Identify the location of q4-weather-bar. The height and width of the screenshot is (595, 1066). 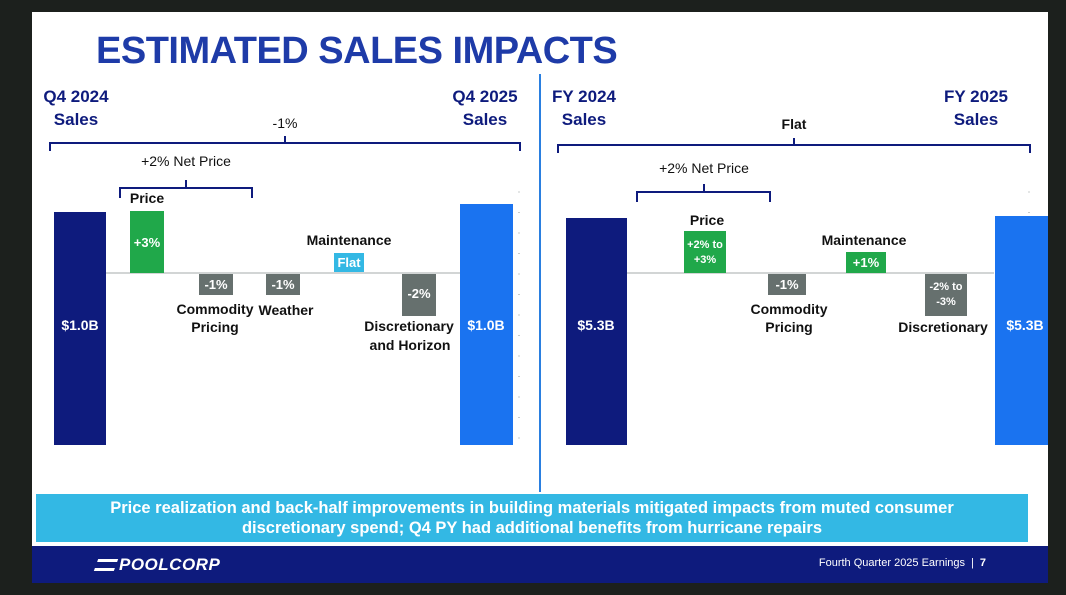
(283, 284).